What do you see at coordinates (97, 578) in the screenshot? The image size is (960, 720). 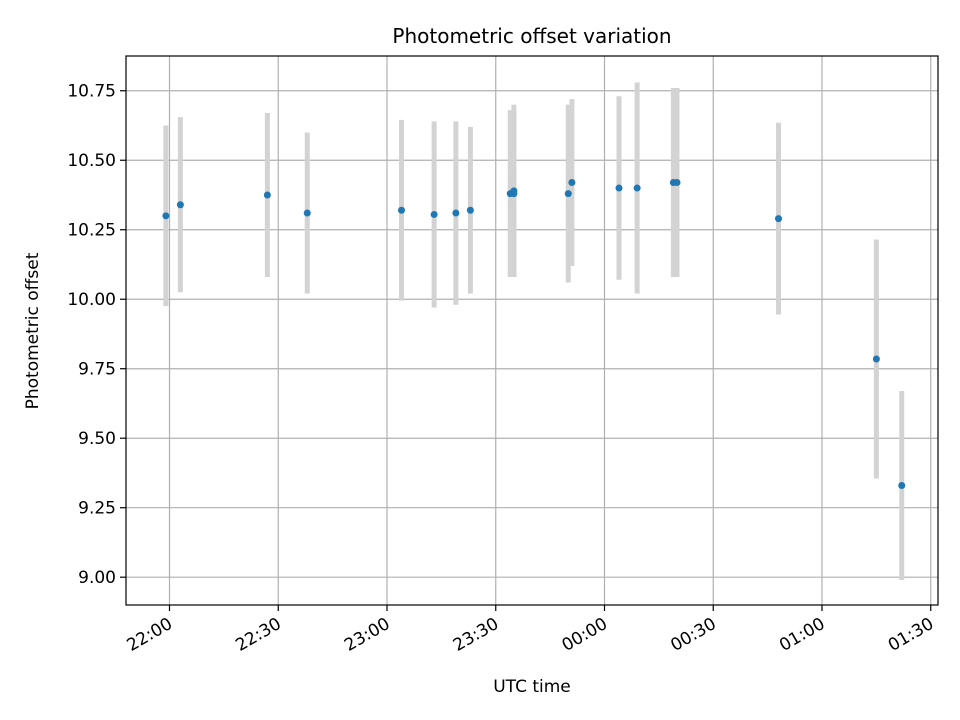 I see `y-tick-label: 9.00` at bounding box center [97, 578].